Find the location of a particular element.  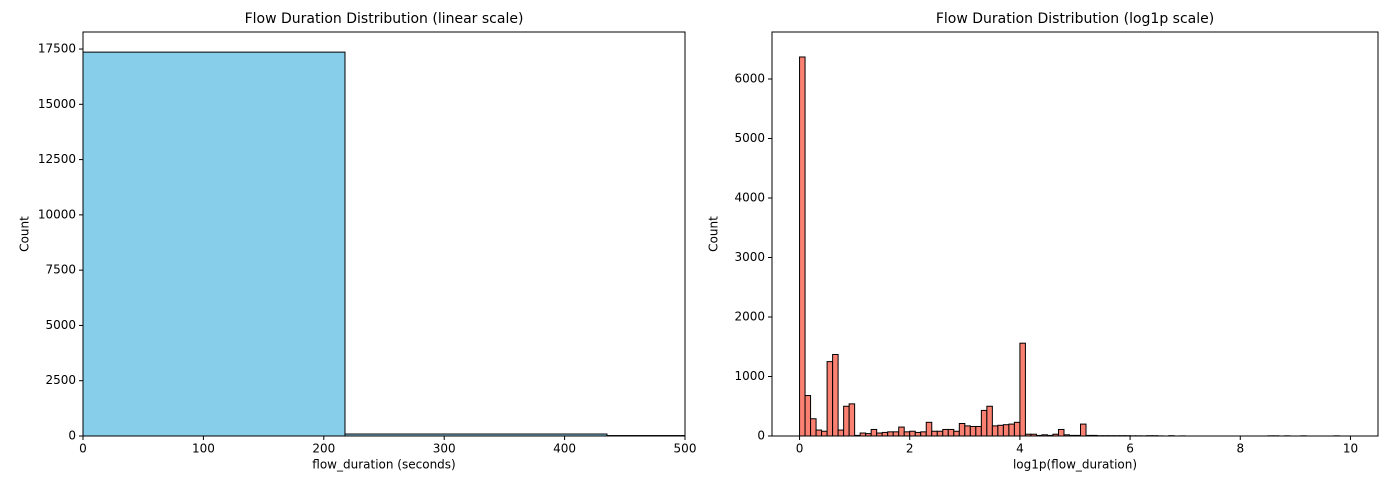

x-tick-label: 100 is located at coordinates (203, 449).